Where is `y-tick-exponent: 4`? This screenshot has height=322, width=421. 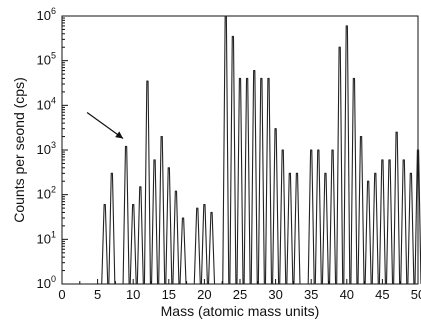
y-tick-exponent: 4 is located at coordinates (53, 100).